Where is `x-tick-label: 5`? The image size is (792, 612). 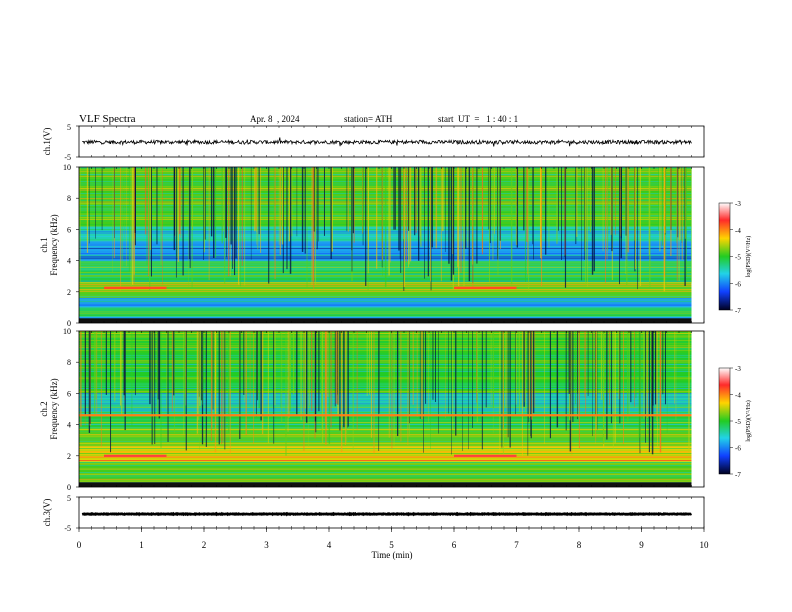
x-tick-label: 5 is located at coordinates (391, 545).